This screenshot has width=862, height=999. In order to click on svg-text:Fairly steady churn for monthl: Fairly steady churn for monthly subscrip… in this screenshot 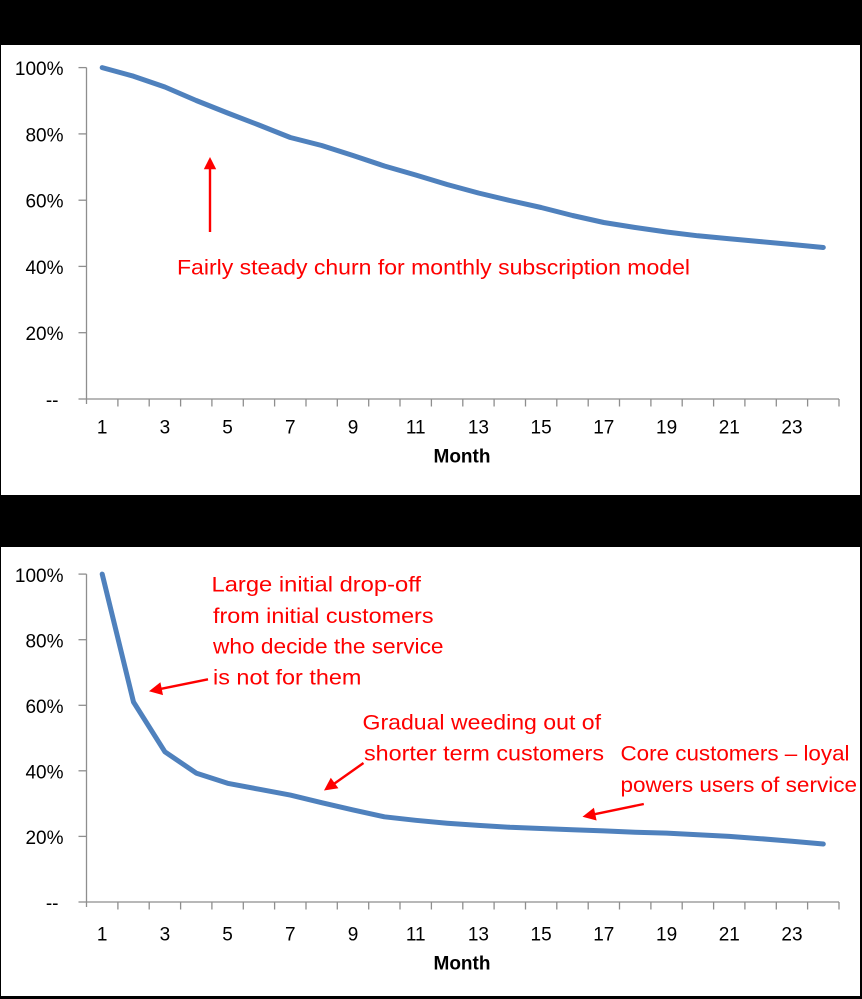, I will do `click(433, 268)`.